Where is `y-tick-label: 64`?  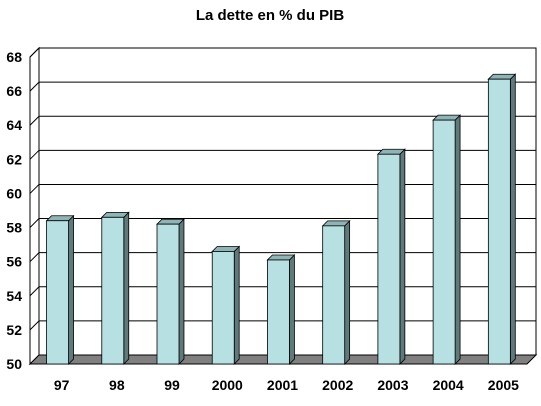 y-tick-label: 64 is located at coordinates (14, 125).